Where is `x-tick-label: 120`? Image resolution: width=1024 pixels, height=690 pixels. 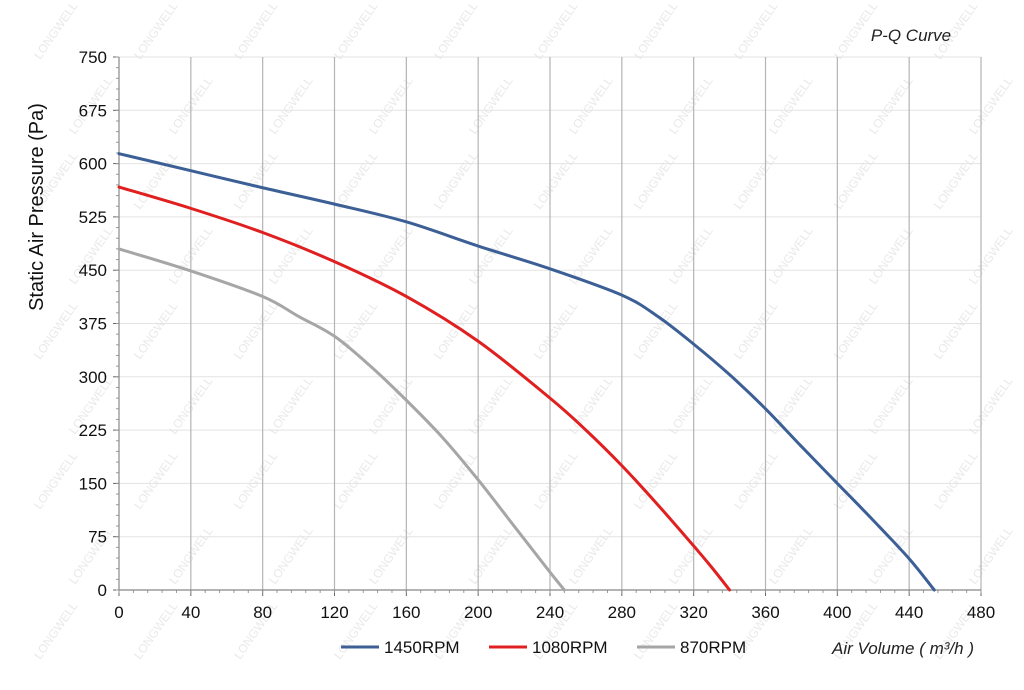
x-tick-label: 120 is located at coordinates (334, 612).